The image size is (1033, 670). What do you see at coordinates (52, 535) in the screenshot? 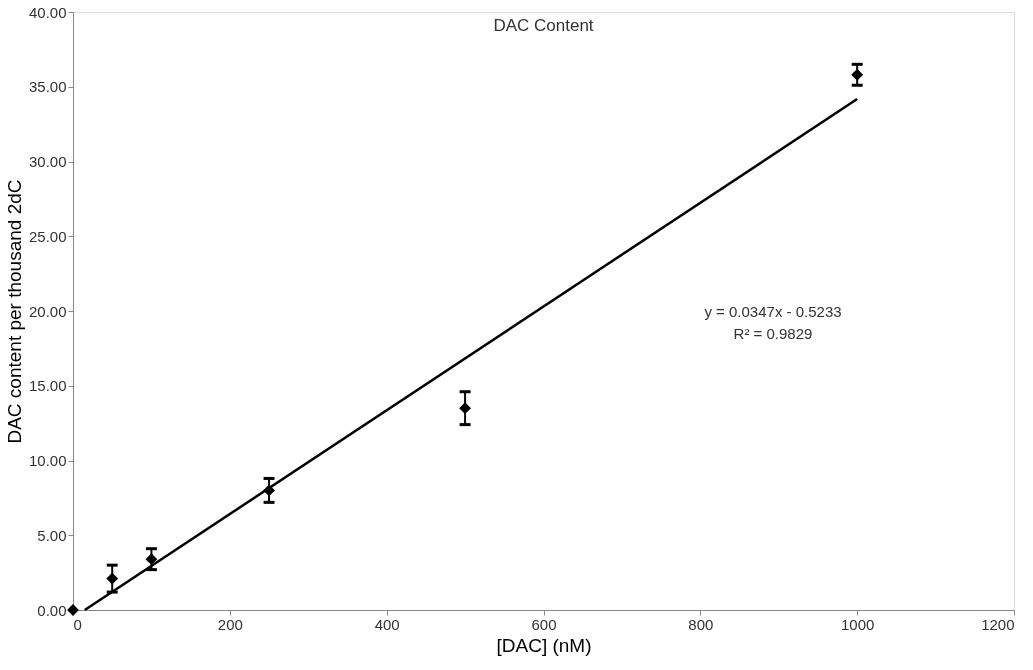
I see `y-tick-label: 5.00` at bounding box center [52, 535].